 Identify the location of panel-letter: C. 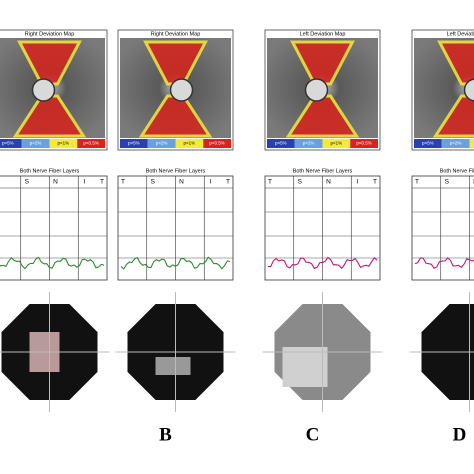
(313, 434).